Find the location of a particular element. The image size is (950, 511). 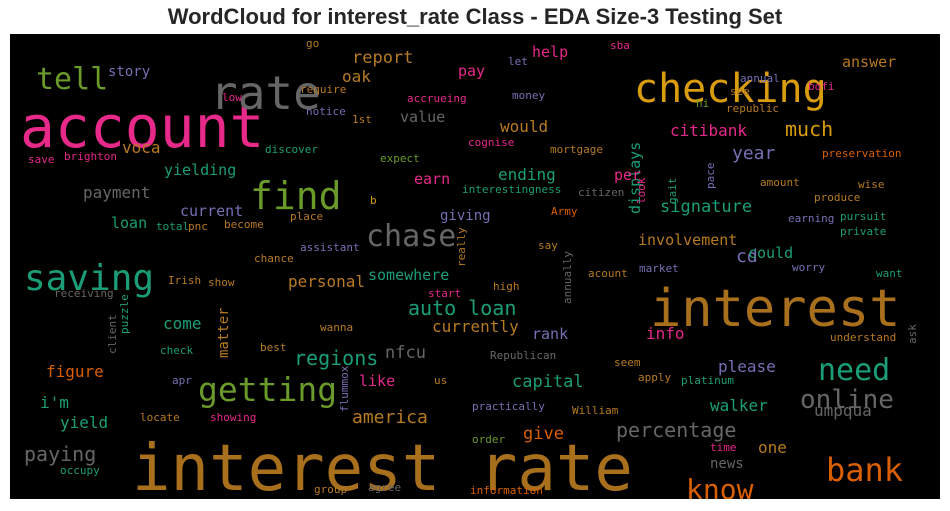

word-citizen: citizen is located at coordinates (601, 192).